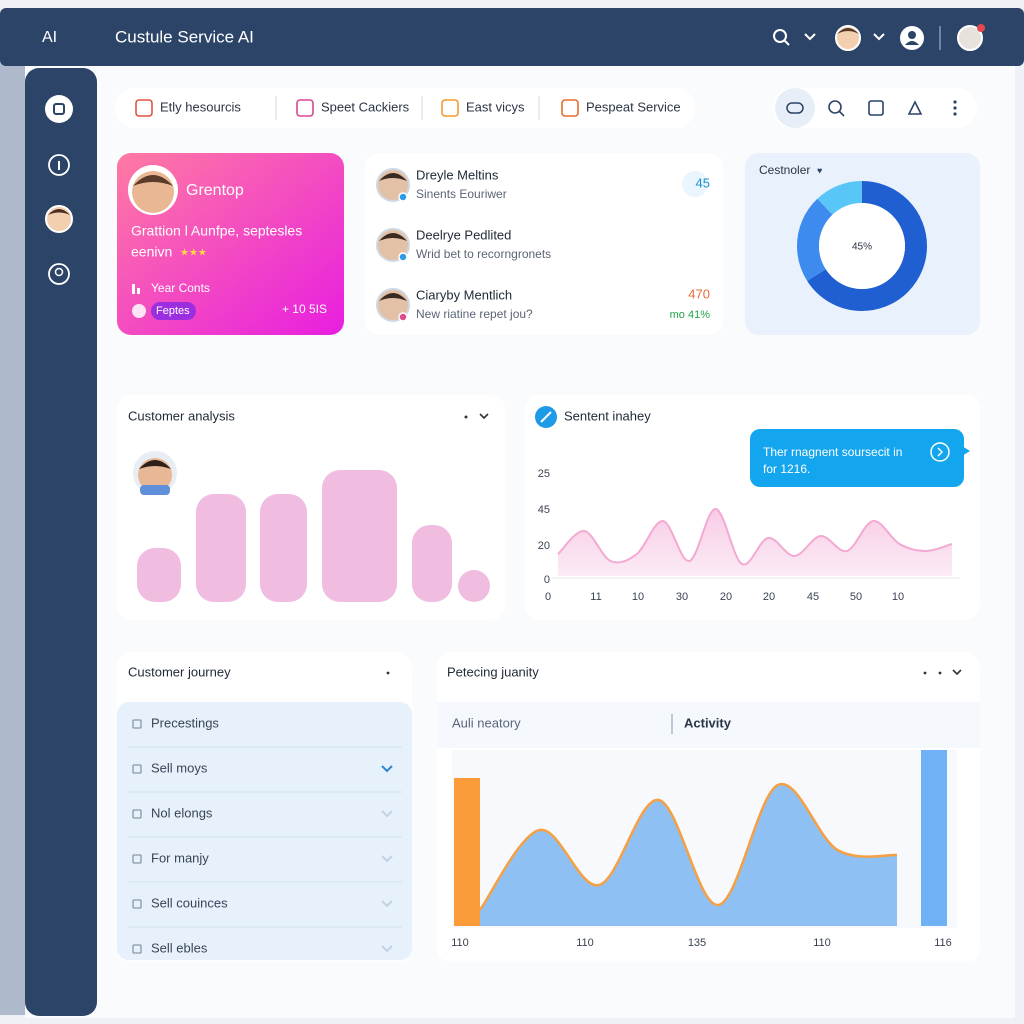 Image resolution: width=1024 pixels, height=1024 pixels. I want to click on search-icon, so click(780, 36).